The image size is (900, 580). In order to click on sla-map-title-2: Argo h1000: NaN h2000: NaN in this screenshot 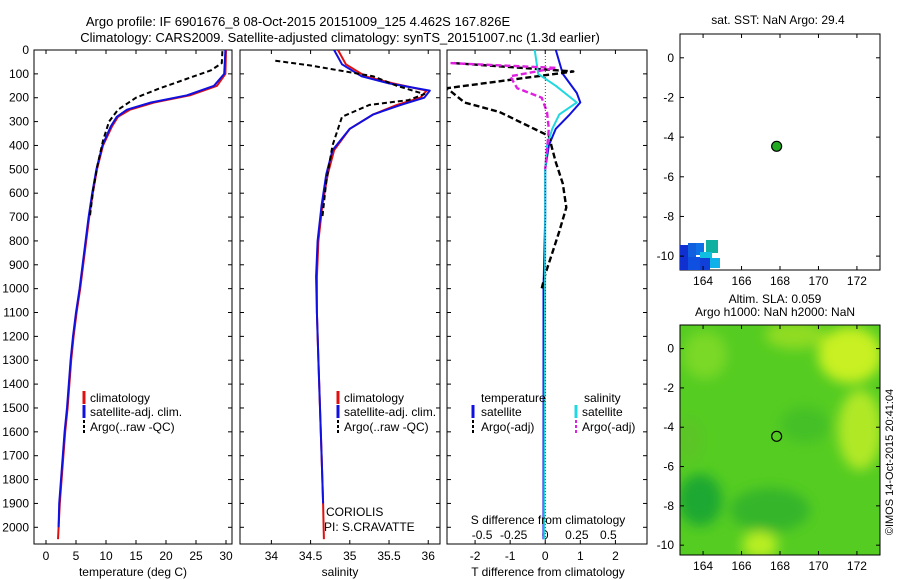, I will do `click(775, 312)`.